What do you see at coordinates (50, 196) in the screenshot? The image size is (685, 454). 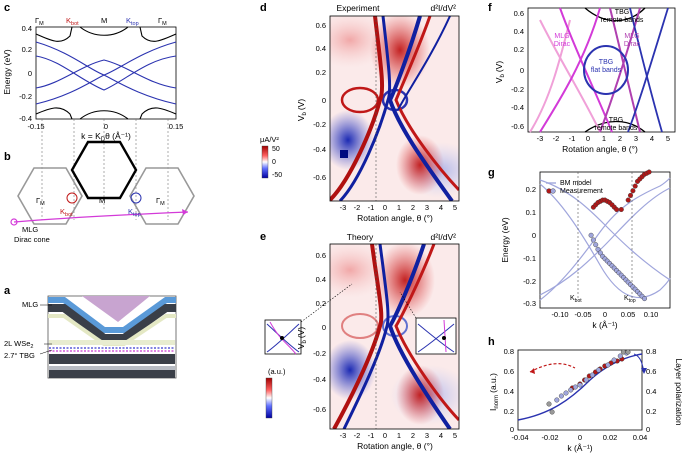 I see `hexagon-left` at bounding box center [50, 196].